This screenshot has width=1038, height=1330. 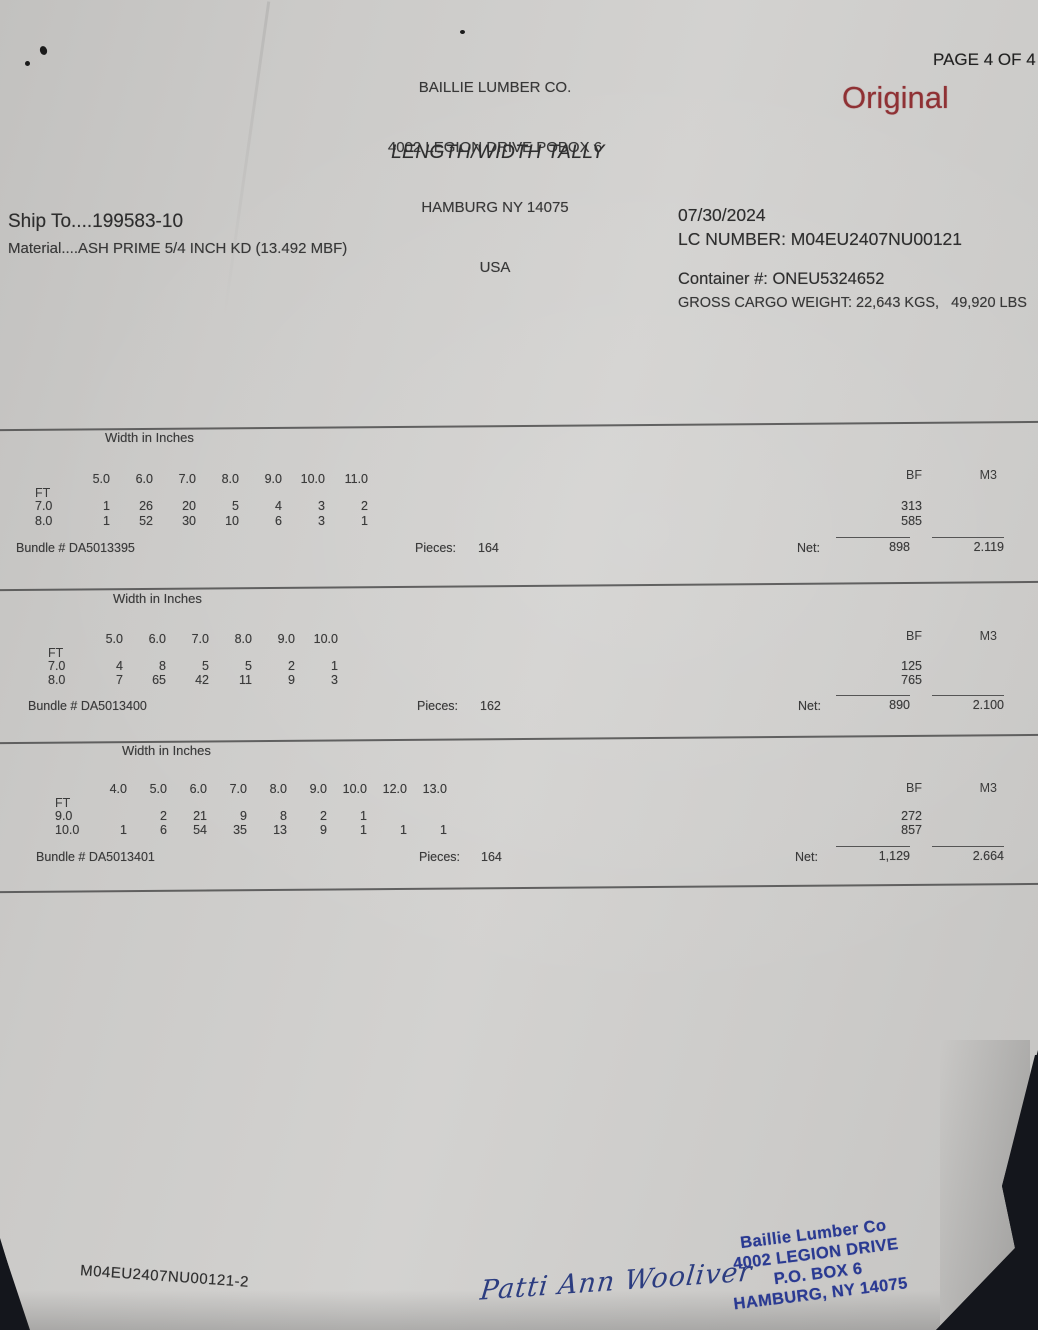 I want to click on count-cell: 65, so click(x=159, y=680).